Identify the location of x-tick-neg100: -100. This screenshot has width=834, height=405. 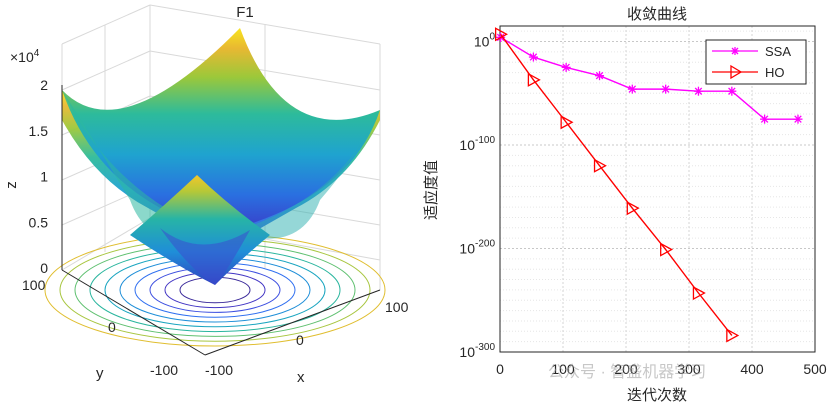
(219, 370).